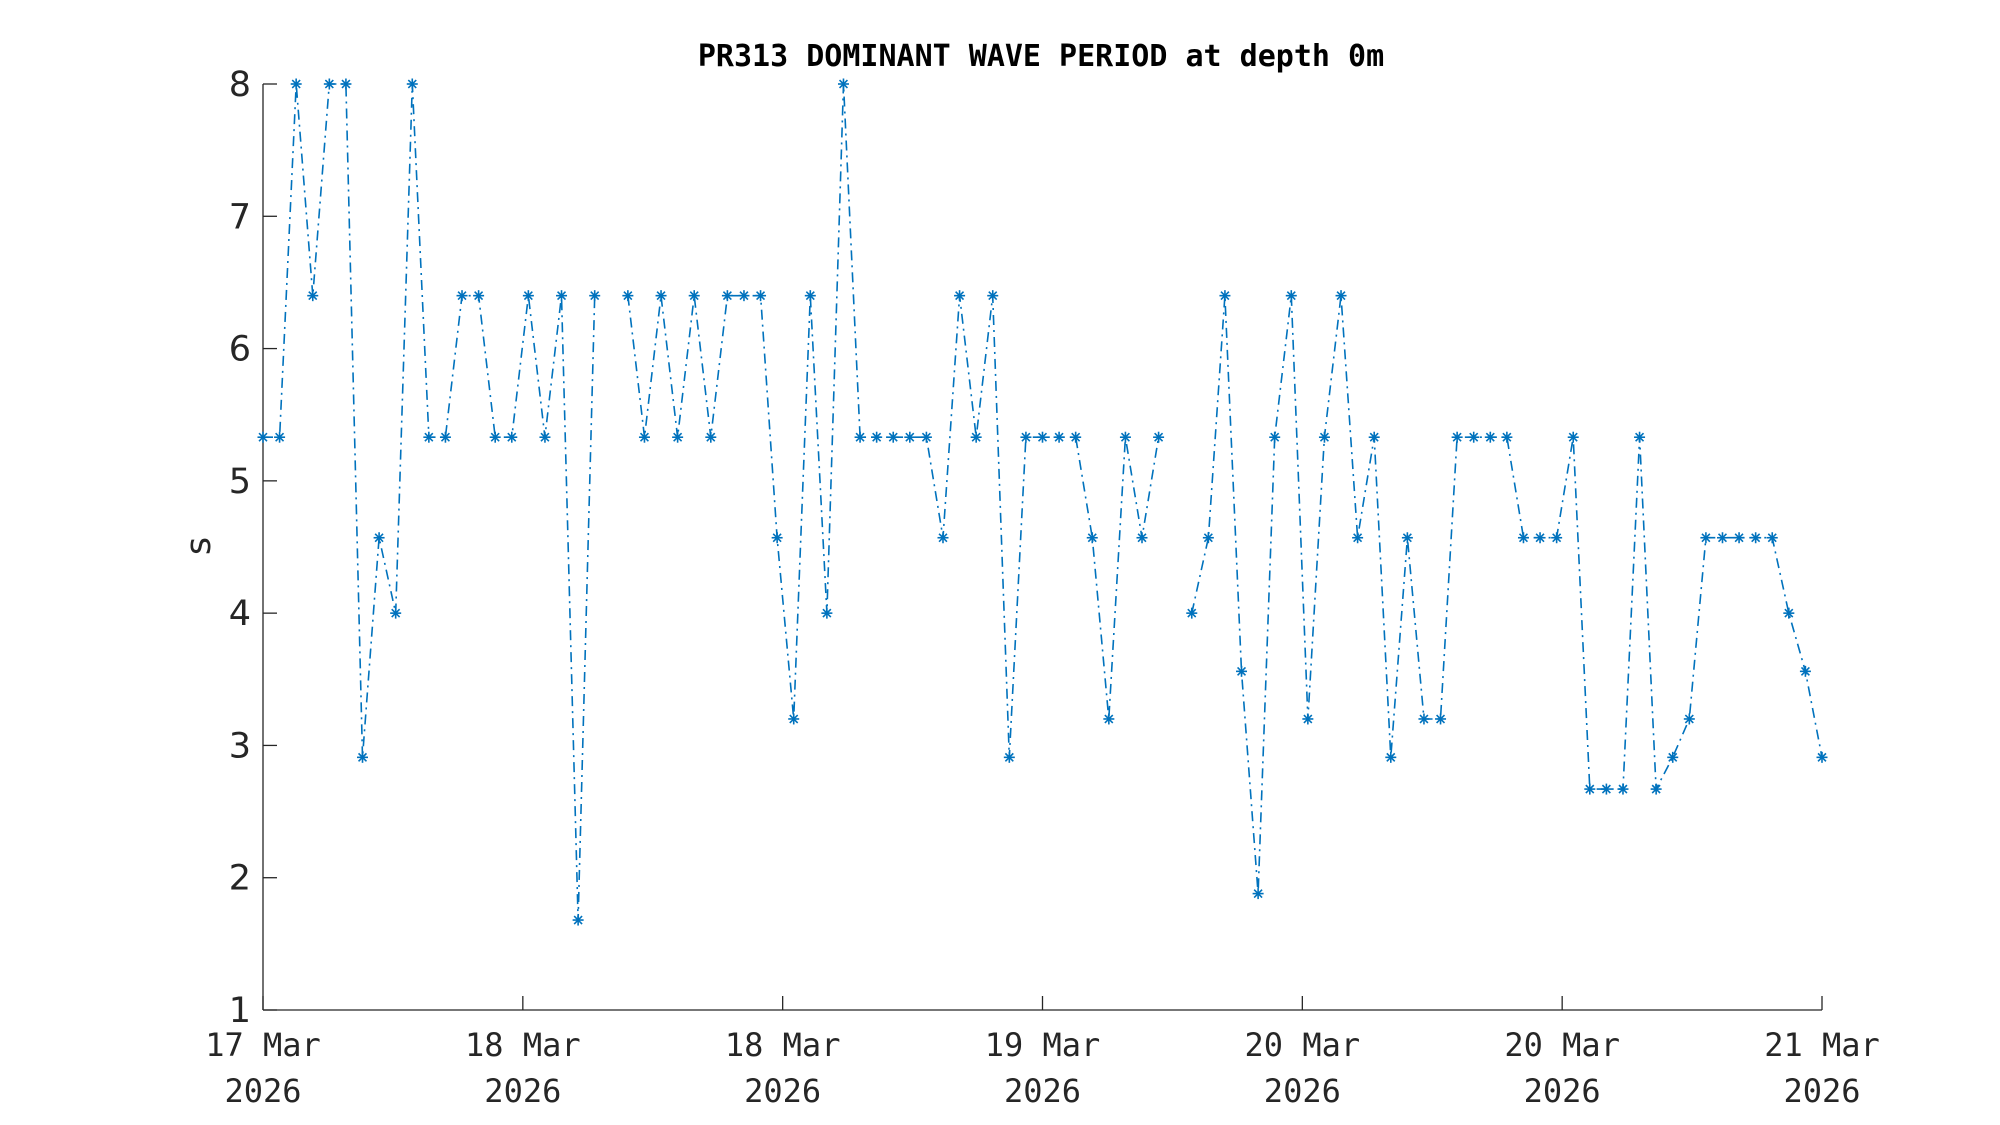  What do you see at coordinates (199, 546) in the screenshot?
I see `y-axis-label: s` at bounding box center [199, 546].